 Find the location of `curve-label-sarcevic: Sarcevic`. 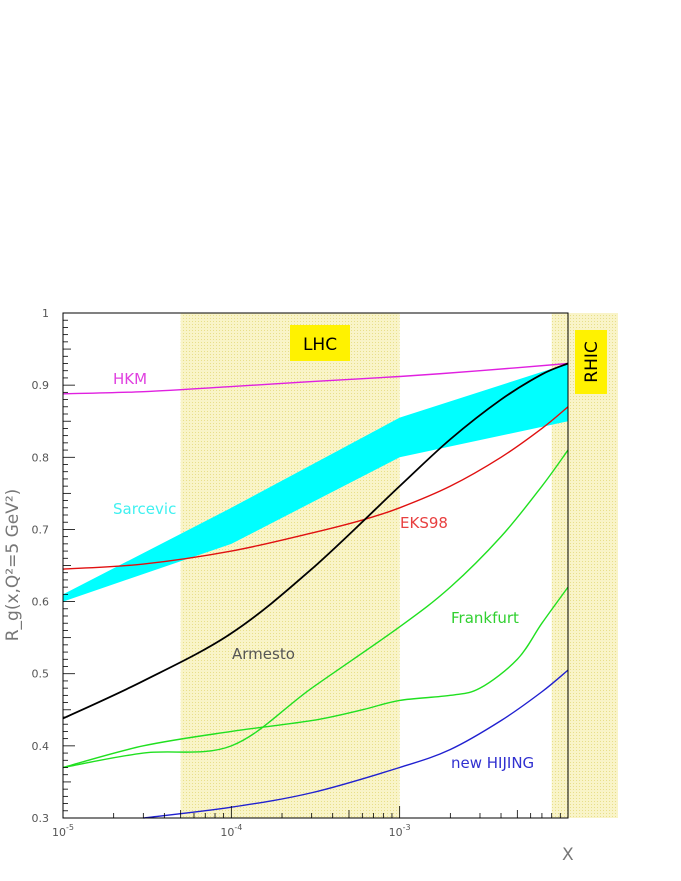

curve-label-sarcevic: Sarcevic is located at coordinates (144, 509).